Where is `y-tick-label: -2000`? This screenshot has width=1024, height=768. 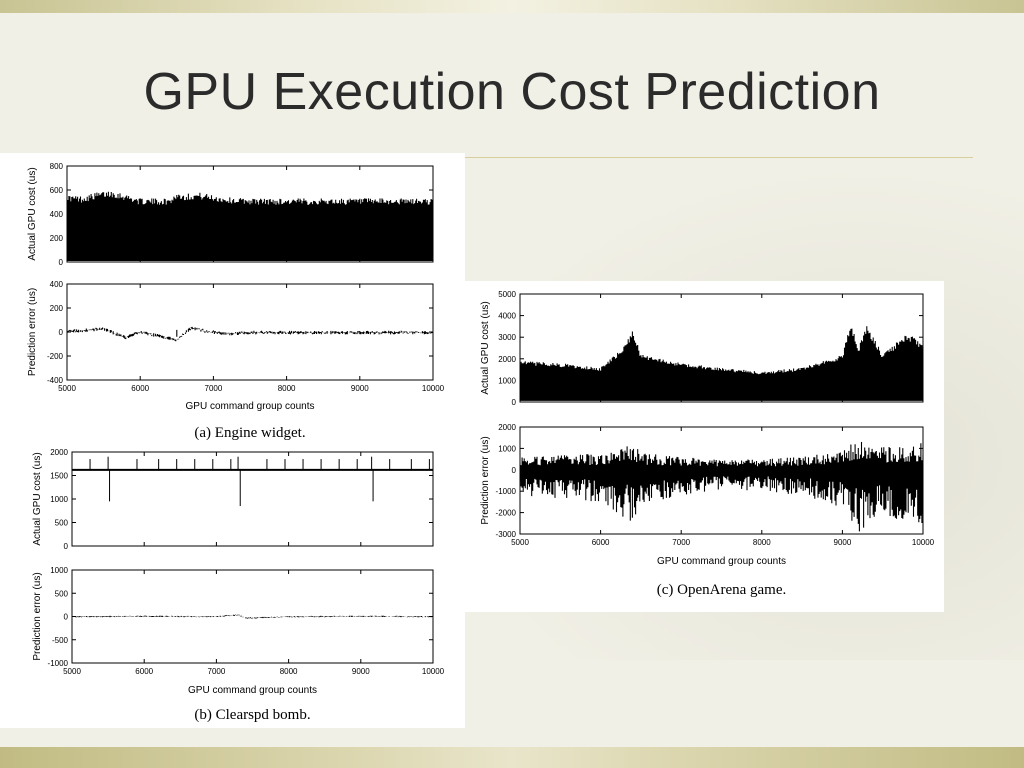
y-tick-label: -2000 is located at coordinates (506, 513).